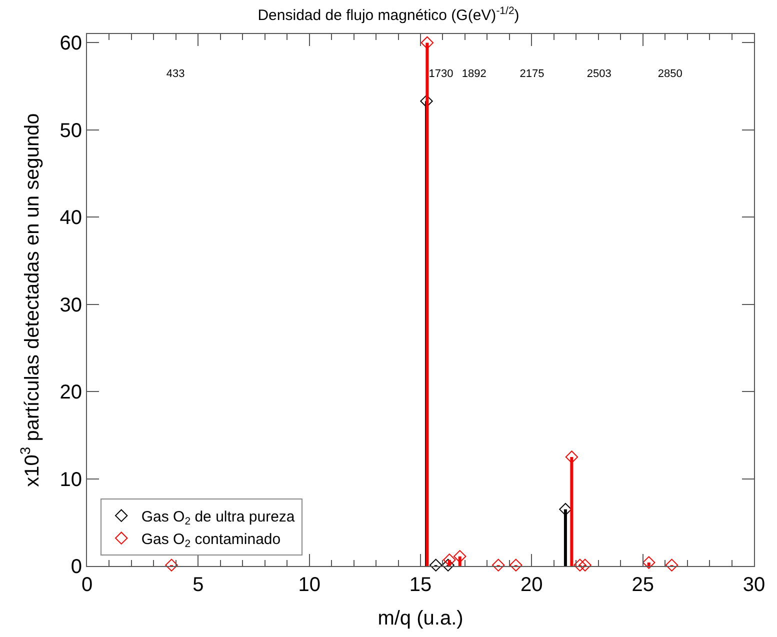  I want to click on x-tick-label: 25, so click(643, 585).